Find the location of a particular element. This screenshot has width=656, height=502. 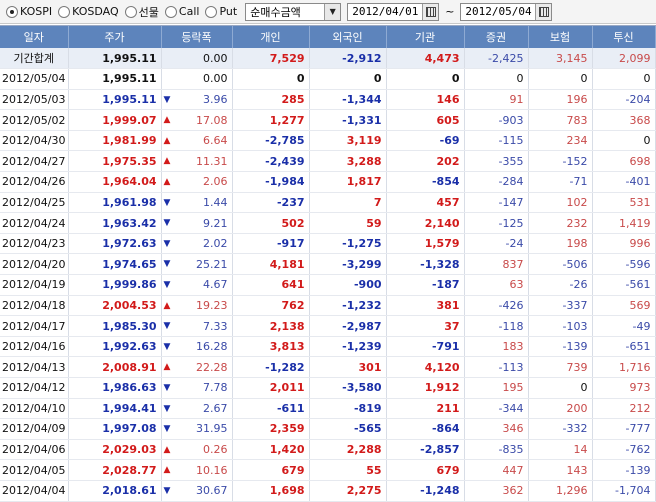

market-radio-0: KOSPI is located at coordinates (29, 11).